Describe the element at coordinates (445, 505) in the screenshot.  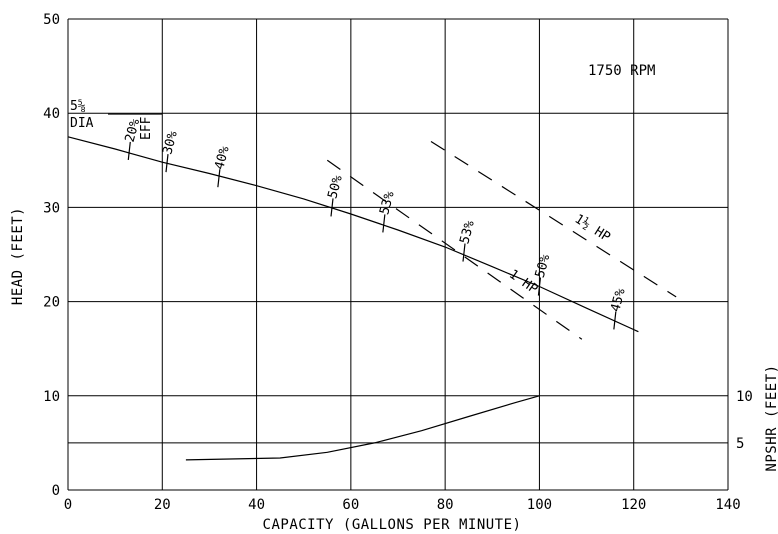
I see `x-tick-label: 80` at that location.